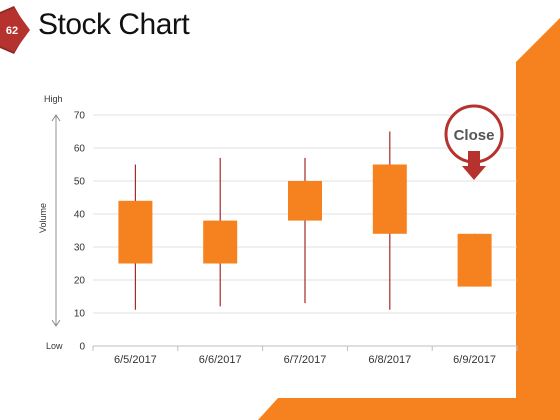  I want to click on close-callout-label: Close, so click(474, 135).